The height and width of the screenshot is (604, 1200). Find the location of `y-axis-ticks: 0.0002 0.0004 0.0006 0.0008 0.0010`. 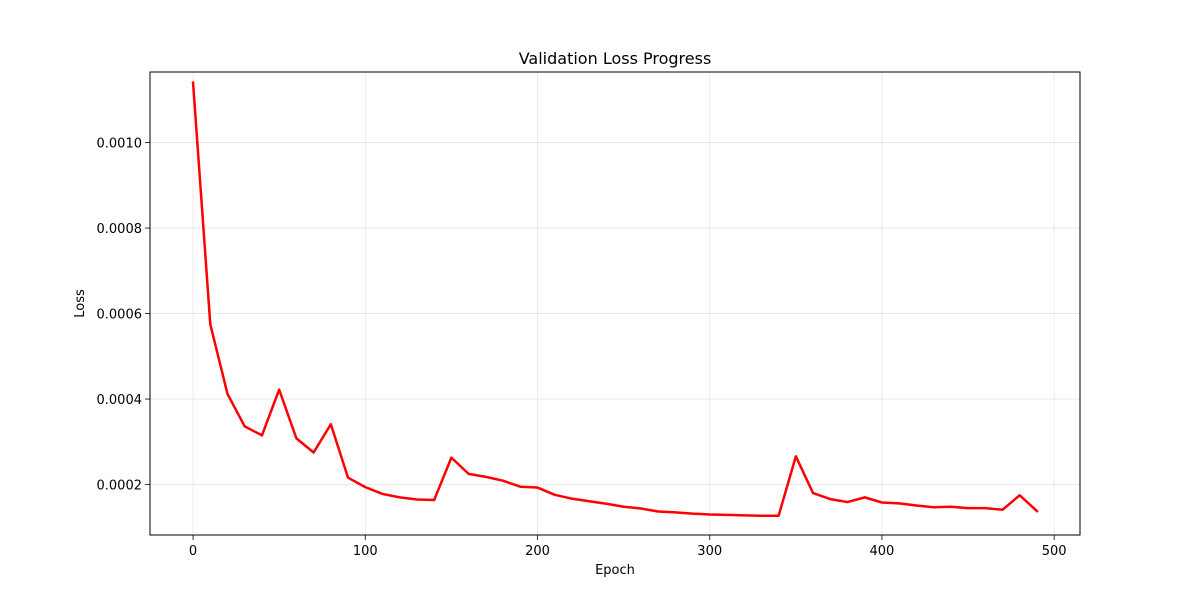

y-axis-ticks: 0.0002 0.0004 0.0006 0.0008 0.0010 is located at coordinates (123, 315).